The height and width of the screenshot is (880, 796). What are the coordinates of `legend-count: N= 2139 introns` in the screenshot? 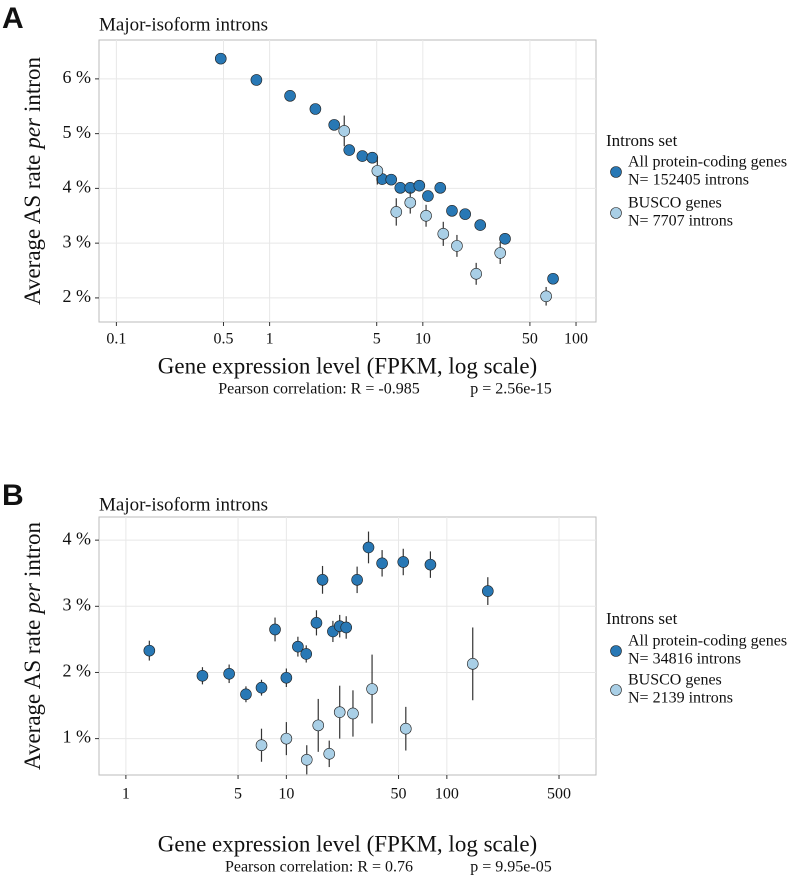 It's located at (680, 698).